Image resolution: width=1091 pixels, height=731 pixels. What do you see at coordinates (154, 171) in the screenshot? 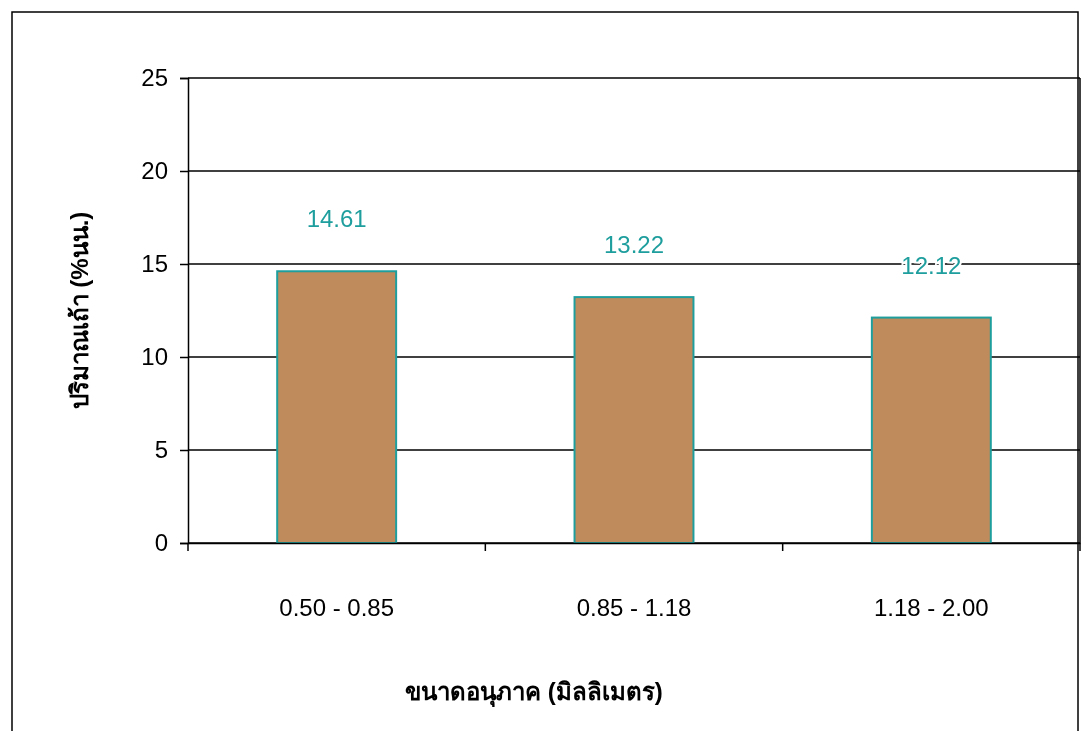
I see `y-tick-label: 20` at bounding box center [154, 171].